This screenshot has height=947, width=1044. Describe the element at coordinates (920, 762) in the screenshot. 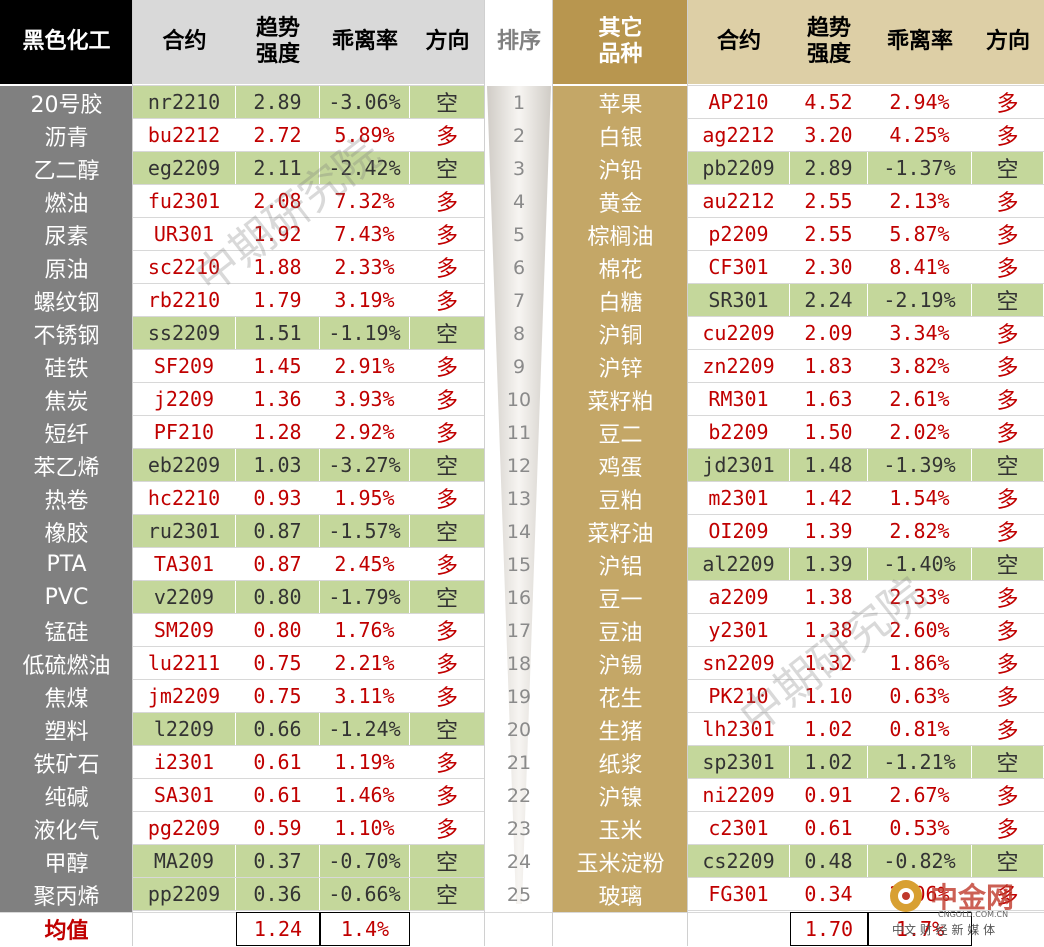

I see `right-row-deviation: -1.21%` at that location.